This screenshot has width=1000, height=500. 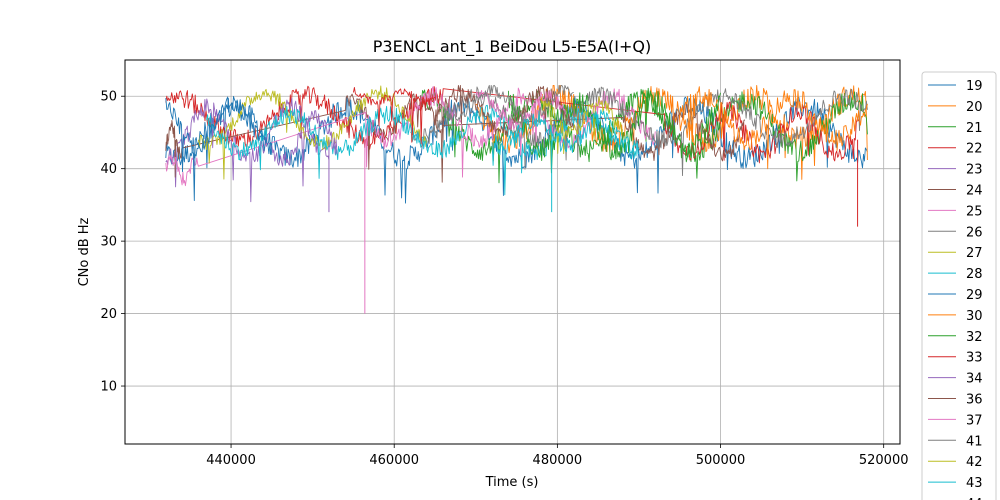 What do you see at coordinates (974, 379) in the screenshot?
I see `legend-label: 34` at bounding box center [974, 379].